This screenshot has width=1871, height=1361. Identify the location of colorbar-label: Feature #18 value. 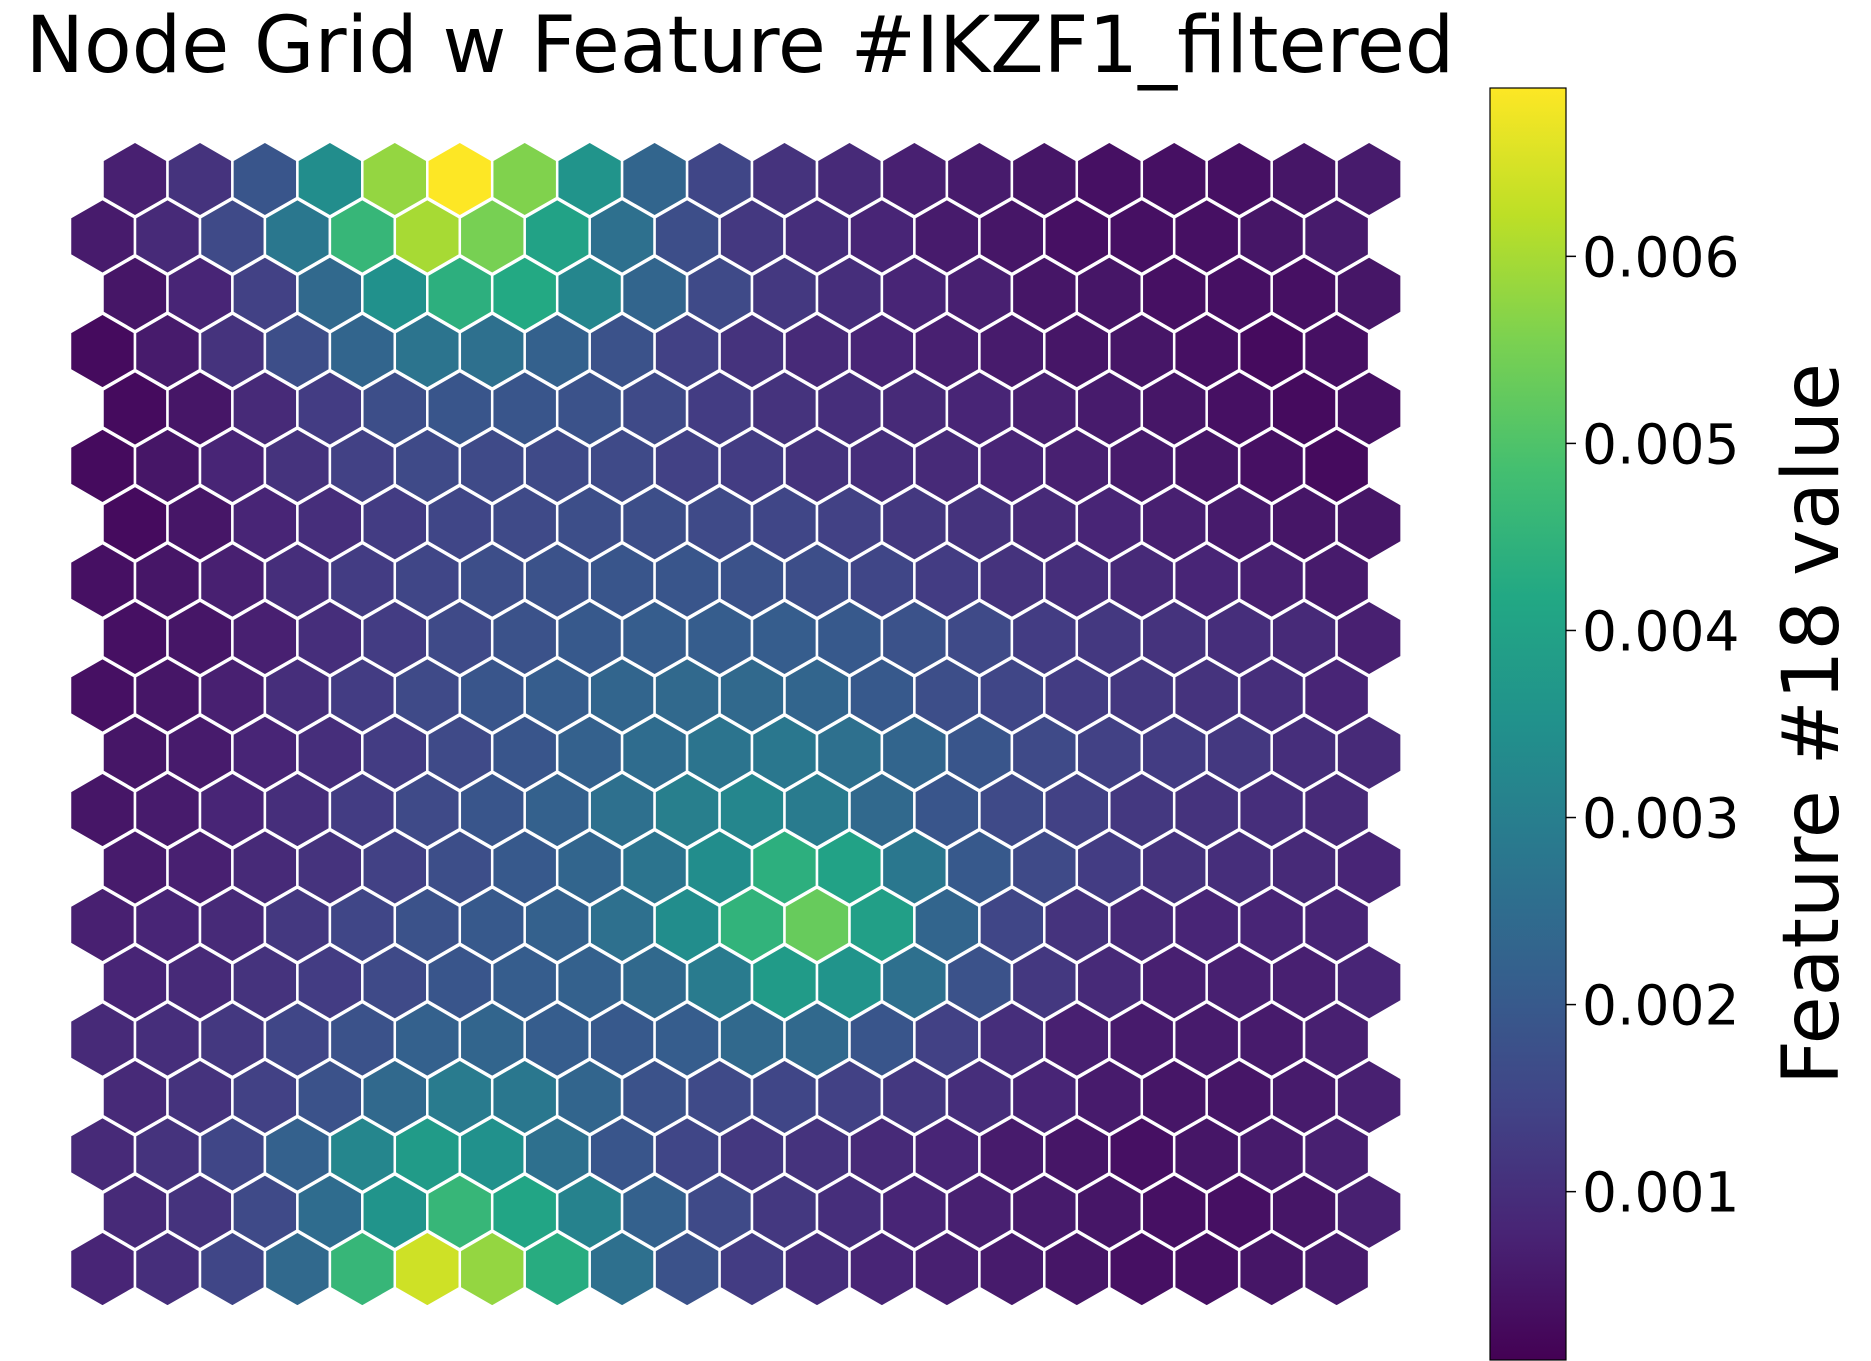
(1812, 724).